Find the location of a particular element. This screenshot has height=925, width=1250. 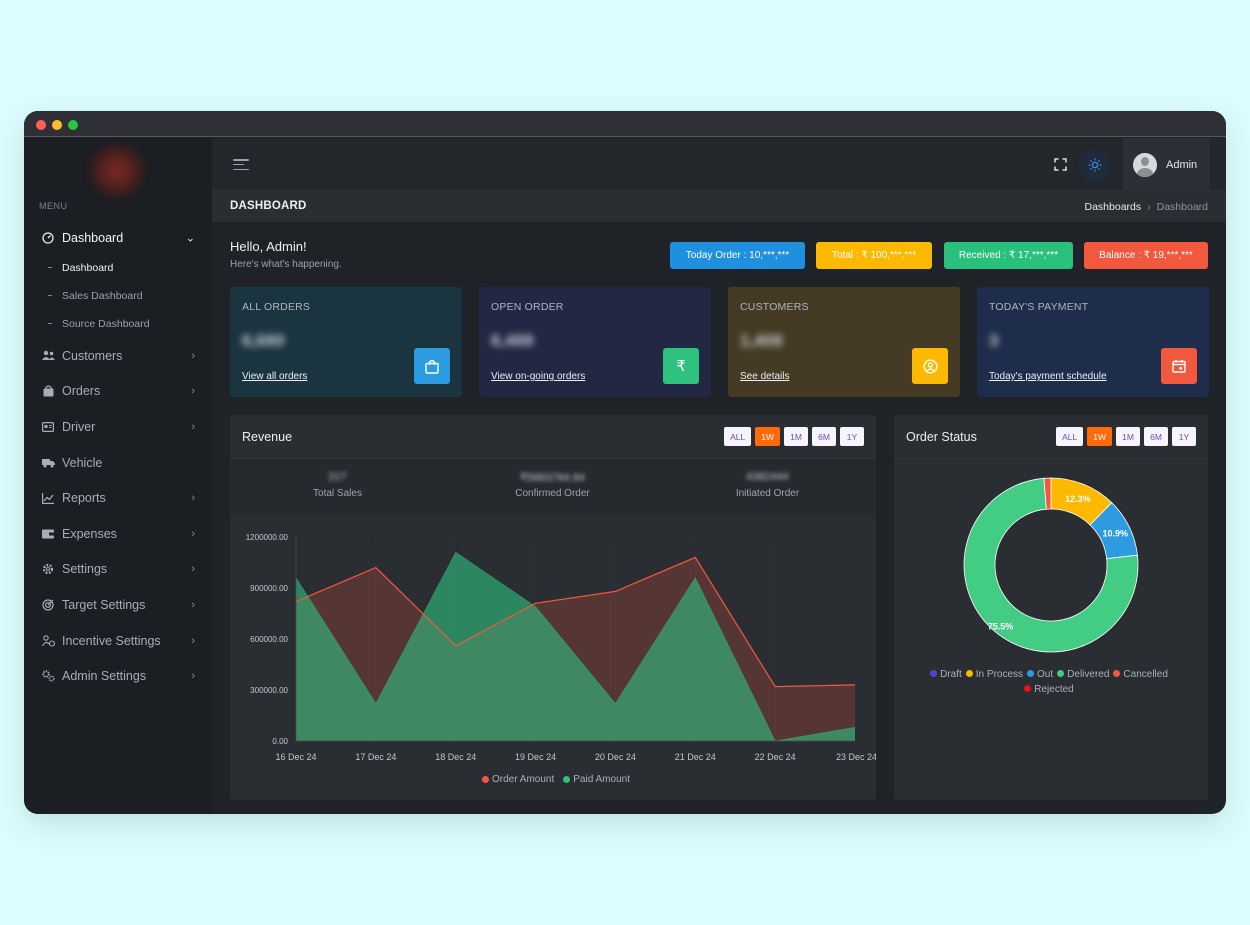

user-circle-icon is located at coordinates (930, 366).